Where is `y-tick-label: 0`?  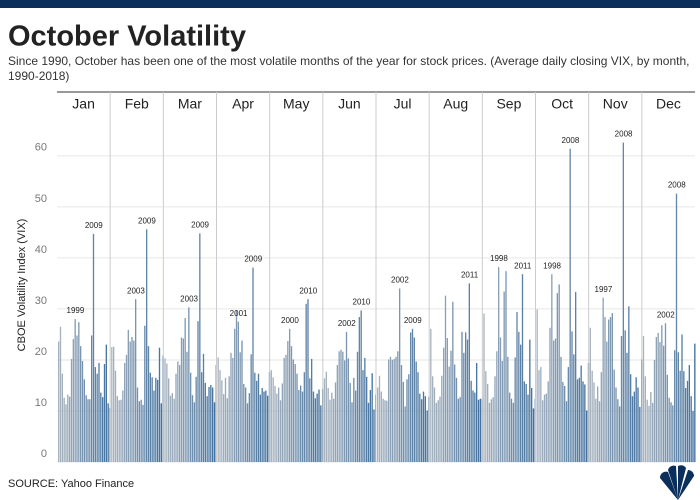
y-tick-label: 0 is located at coordinates (44, 454).